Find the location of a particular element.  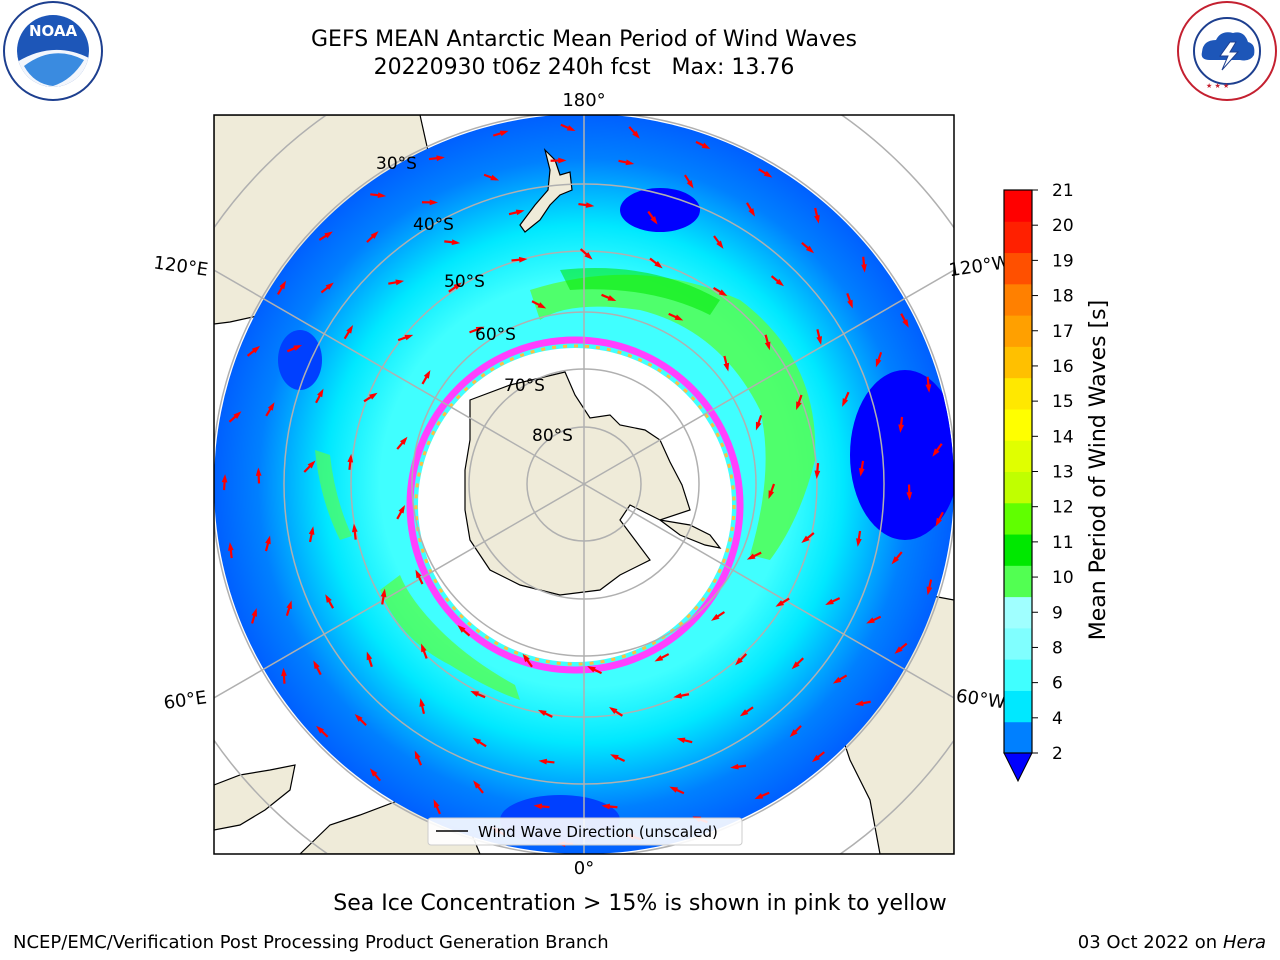

lat-label-50s: 50°S is located at coordinates (464, 282).